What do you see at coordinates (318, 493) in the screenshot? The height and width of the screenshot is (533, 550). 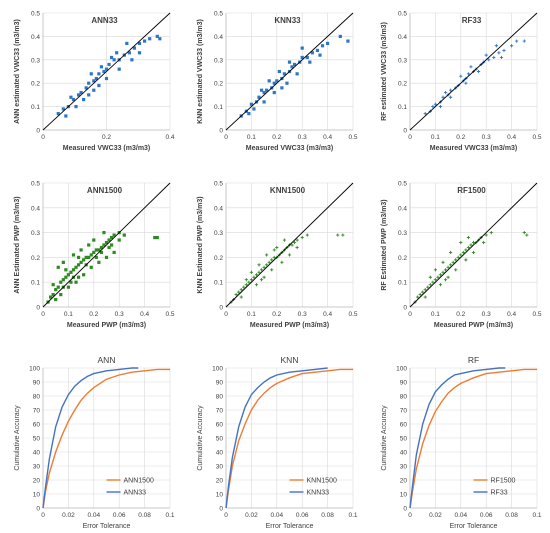 I see `legend-label: KNN33` at bounding box center [318, 493].